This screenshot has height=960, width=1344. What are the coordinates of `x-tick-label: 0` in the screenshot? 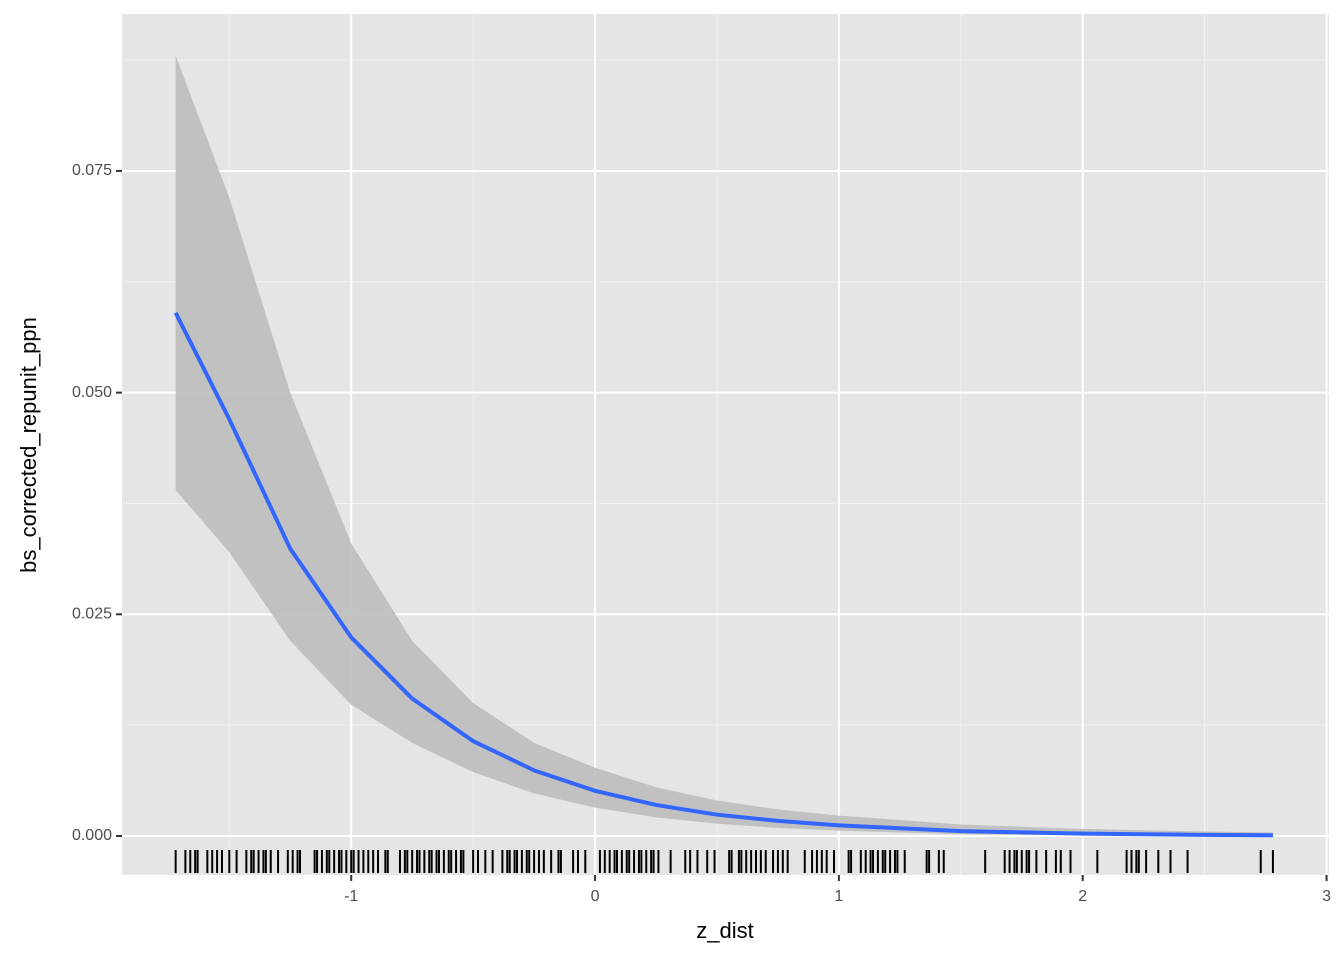 It's located at (595, 896).